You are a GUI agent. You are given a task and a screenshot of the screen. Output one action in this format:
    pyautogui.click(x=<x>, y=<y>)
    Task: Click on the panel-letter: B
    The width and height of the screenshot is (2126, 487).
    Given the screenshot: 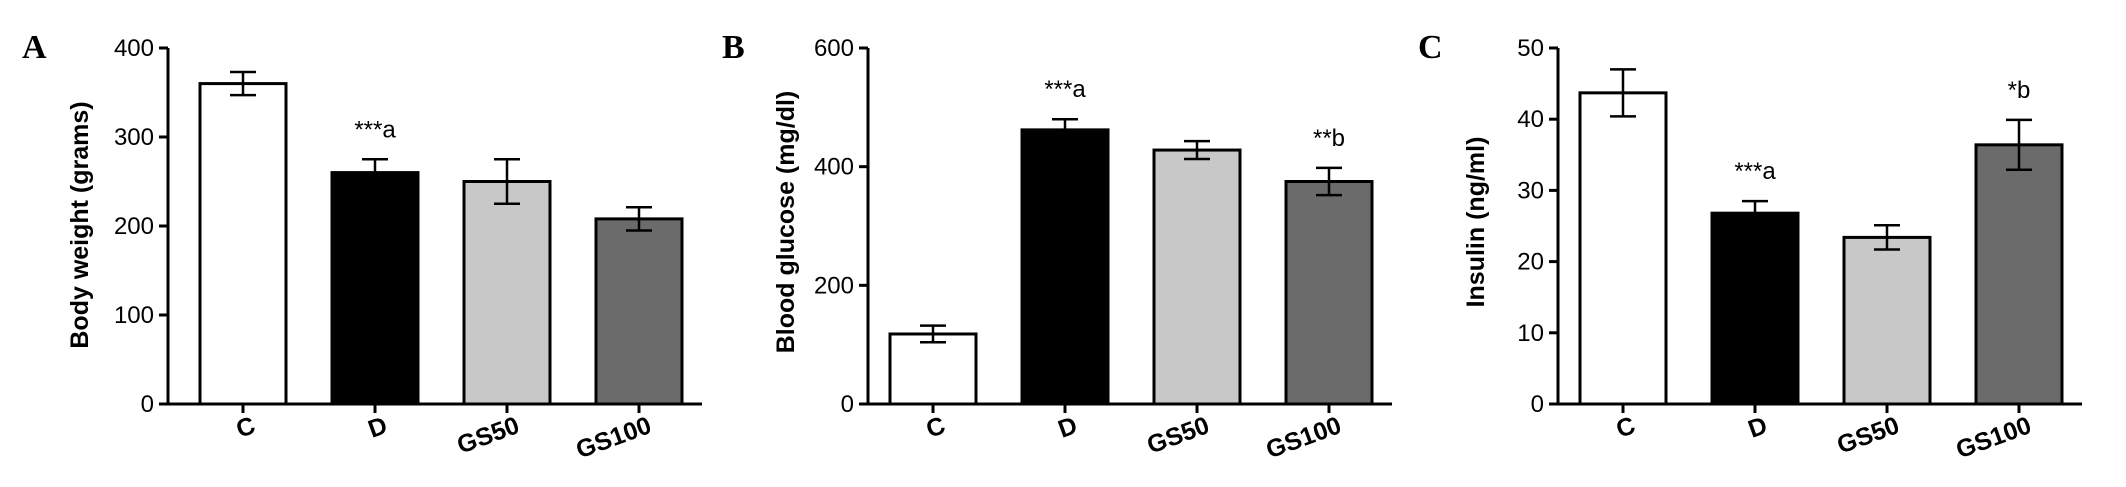 What is the action you would take?
    pyautogui.click(x=733, y=47)
    